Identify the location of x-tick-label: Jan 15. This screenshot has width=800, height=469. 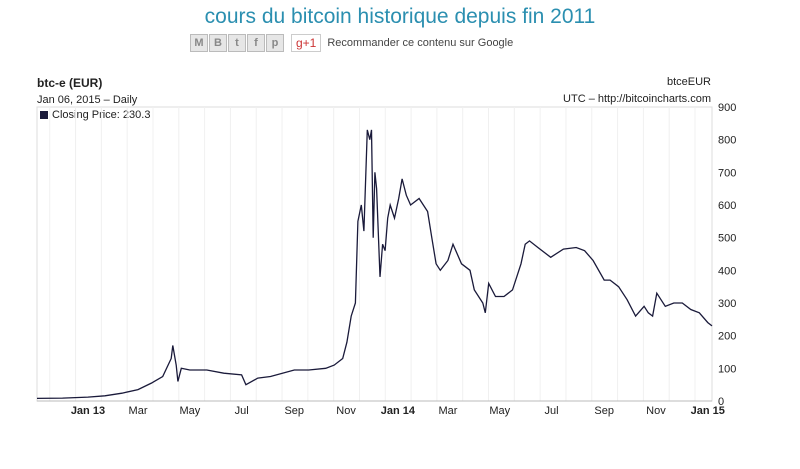
(708, 411).